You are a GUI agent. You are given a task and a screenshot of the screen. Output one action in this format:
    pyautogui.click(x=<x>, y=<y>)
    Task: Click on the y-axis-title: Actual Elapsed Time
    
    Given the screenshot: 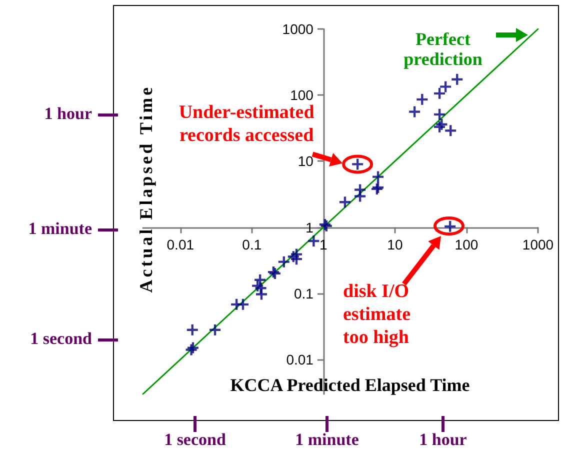 What is the action you would take?
    pyautogui.click(x=147, y=189)
    